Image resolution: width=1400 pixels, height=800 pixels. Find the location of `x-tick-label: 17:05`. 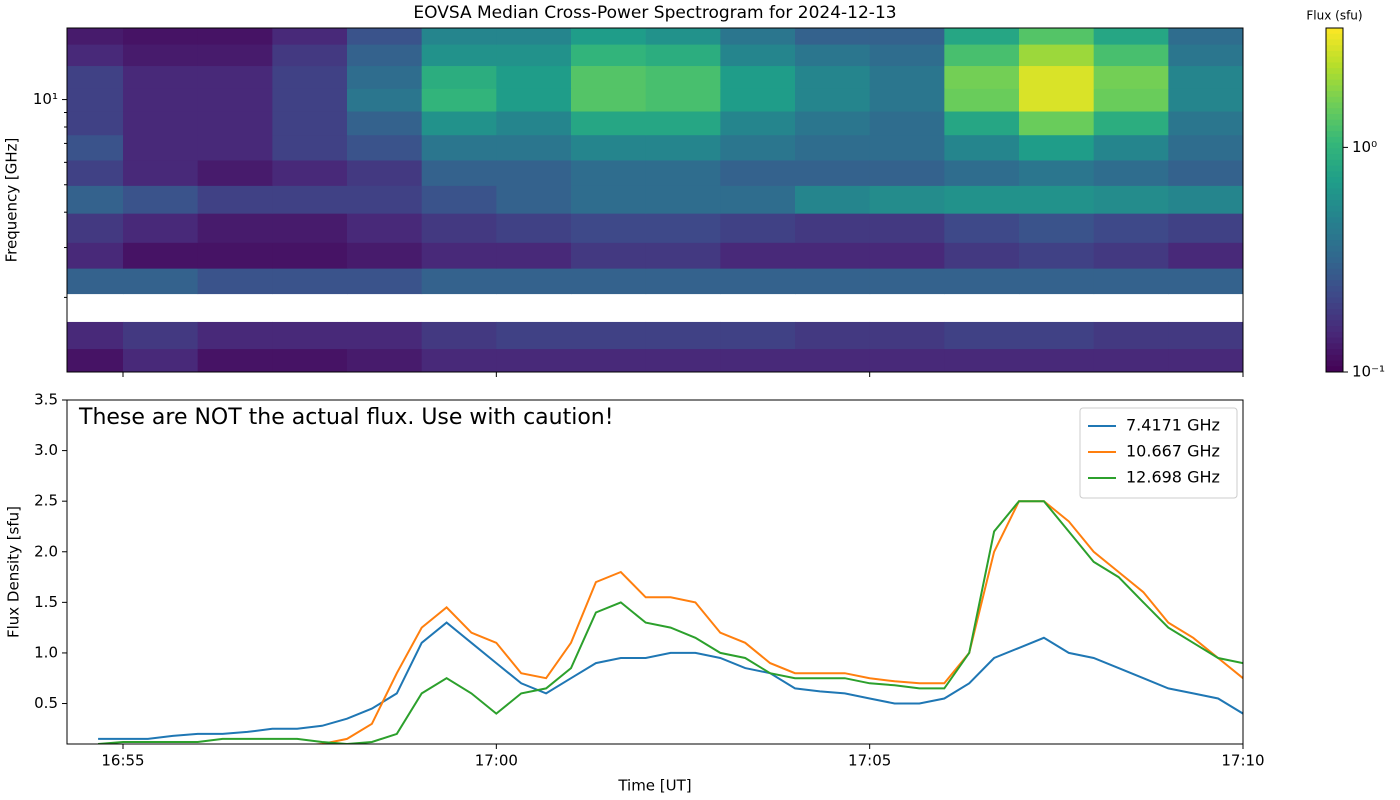

x-tick-label: 17:05 is located at coordinates (869, 761).